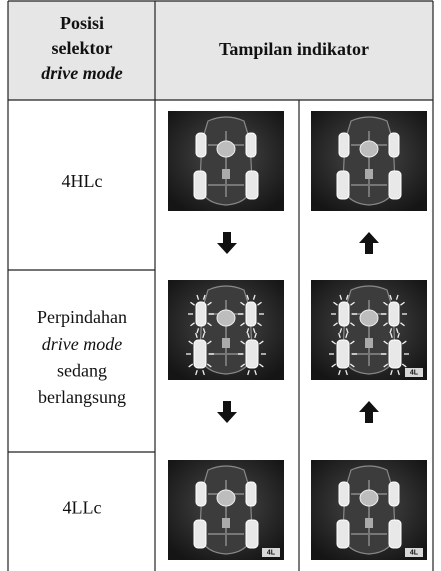 This screenshot has height=571, width=441. What do you see at coordinates (82, 23) in the screenshot?
I see `selector-header-line: Posisi` at bounding box center [82, 23].